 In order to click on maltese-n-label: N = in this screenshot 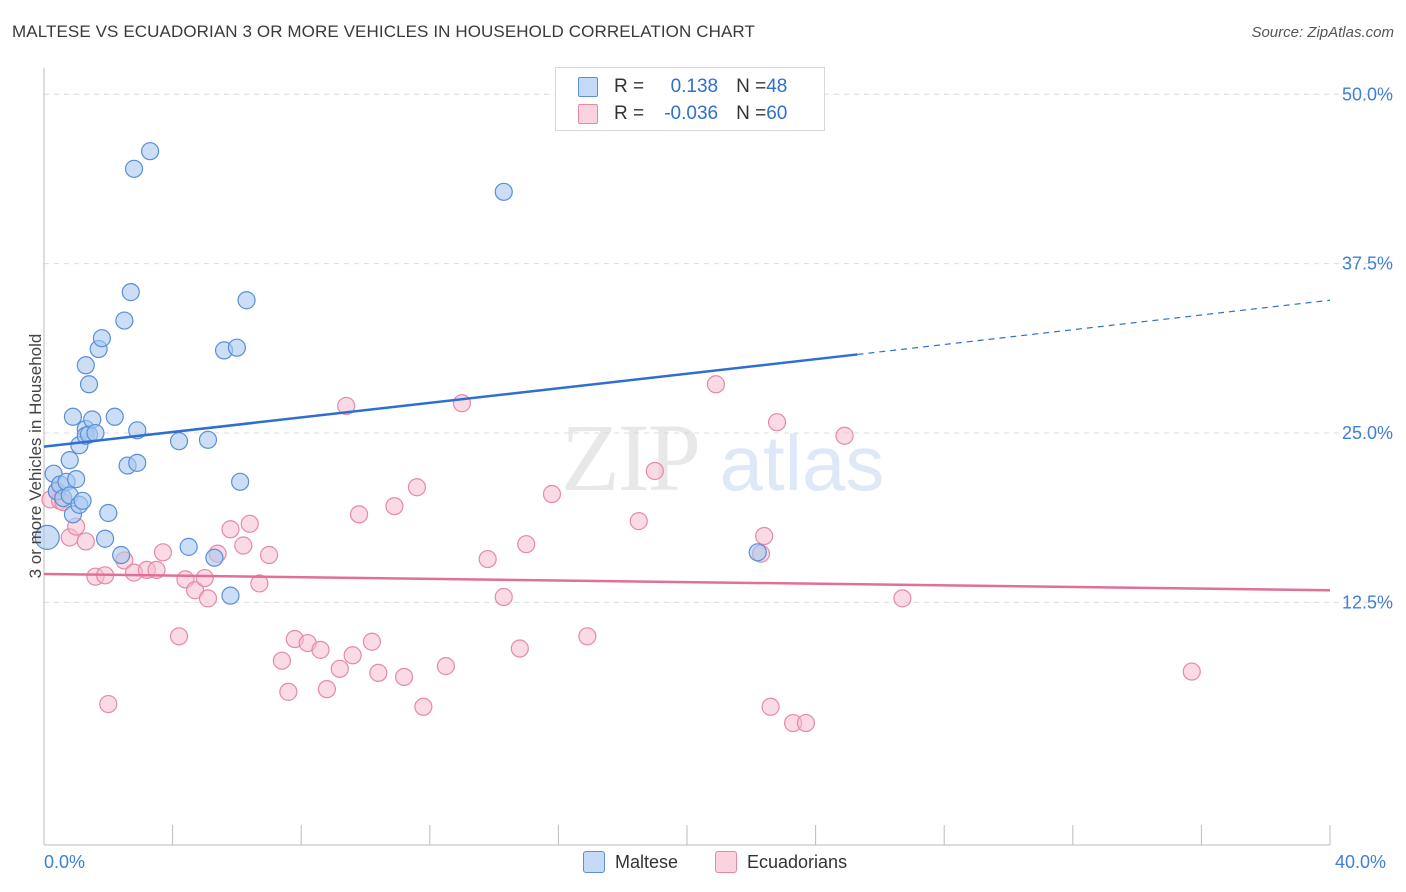, I will do `click(751, 86)`.